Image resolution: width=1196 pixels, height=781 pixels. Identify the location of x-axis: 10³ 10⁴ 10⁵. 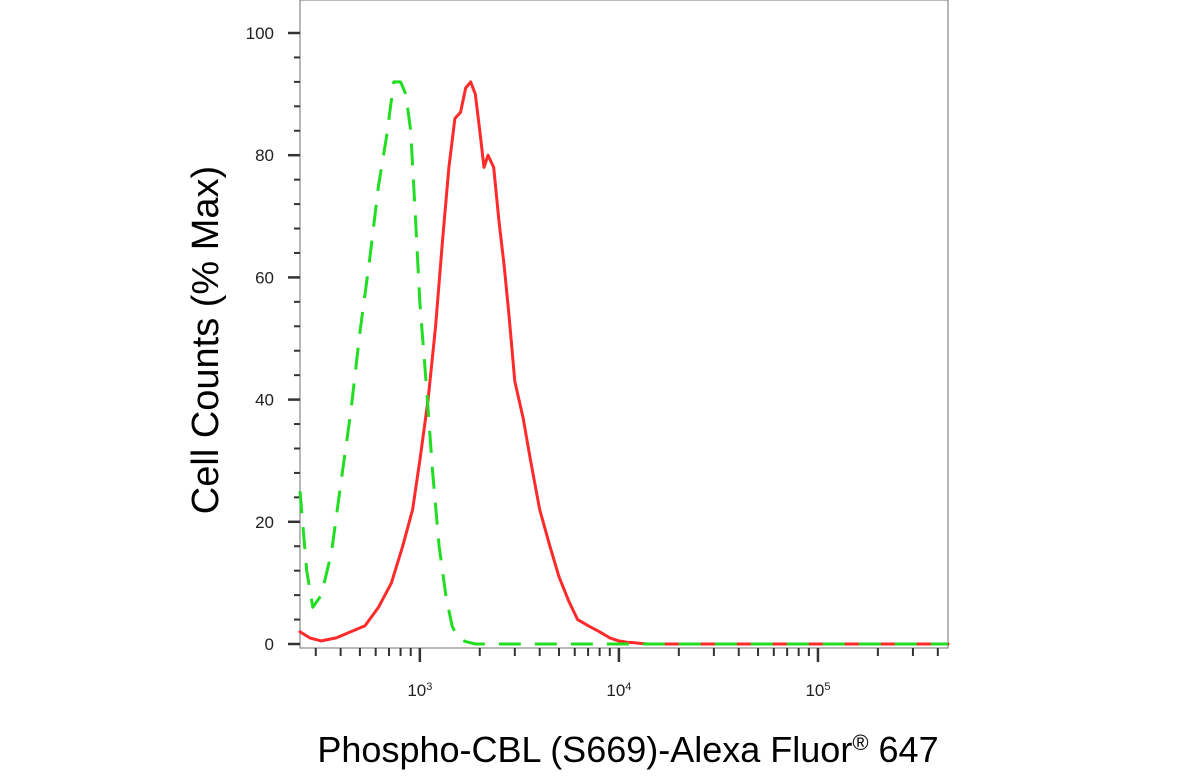
(626, 674).